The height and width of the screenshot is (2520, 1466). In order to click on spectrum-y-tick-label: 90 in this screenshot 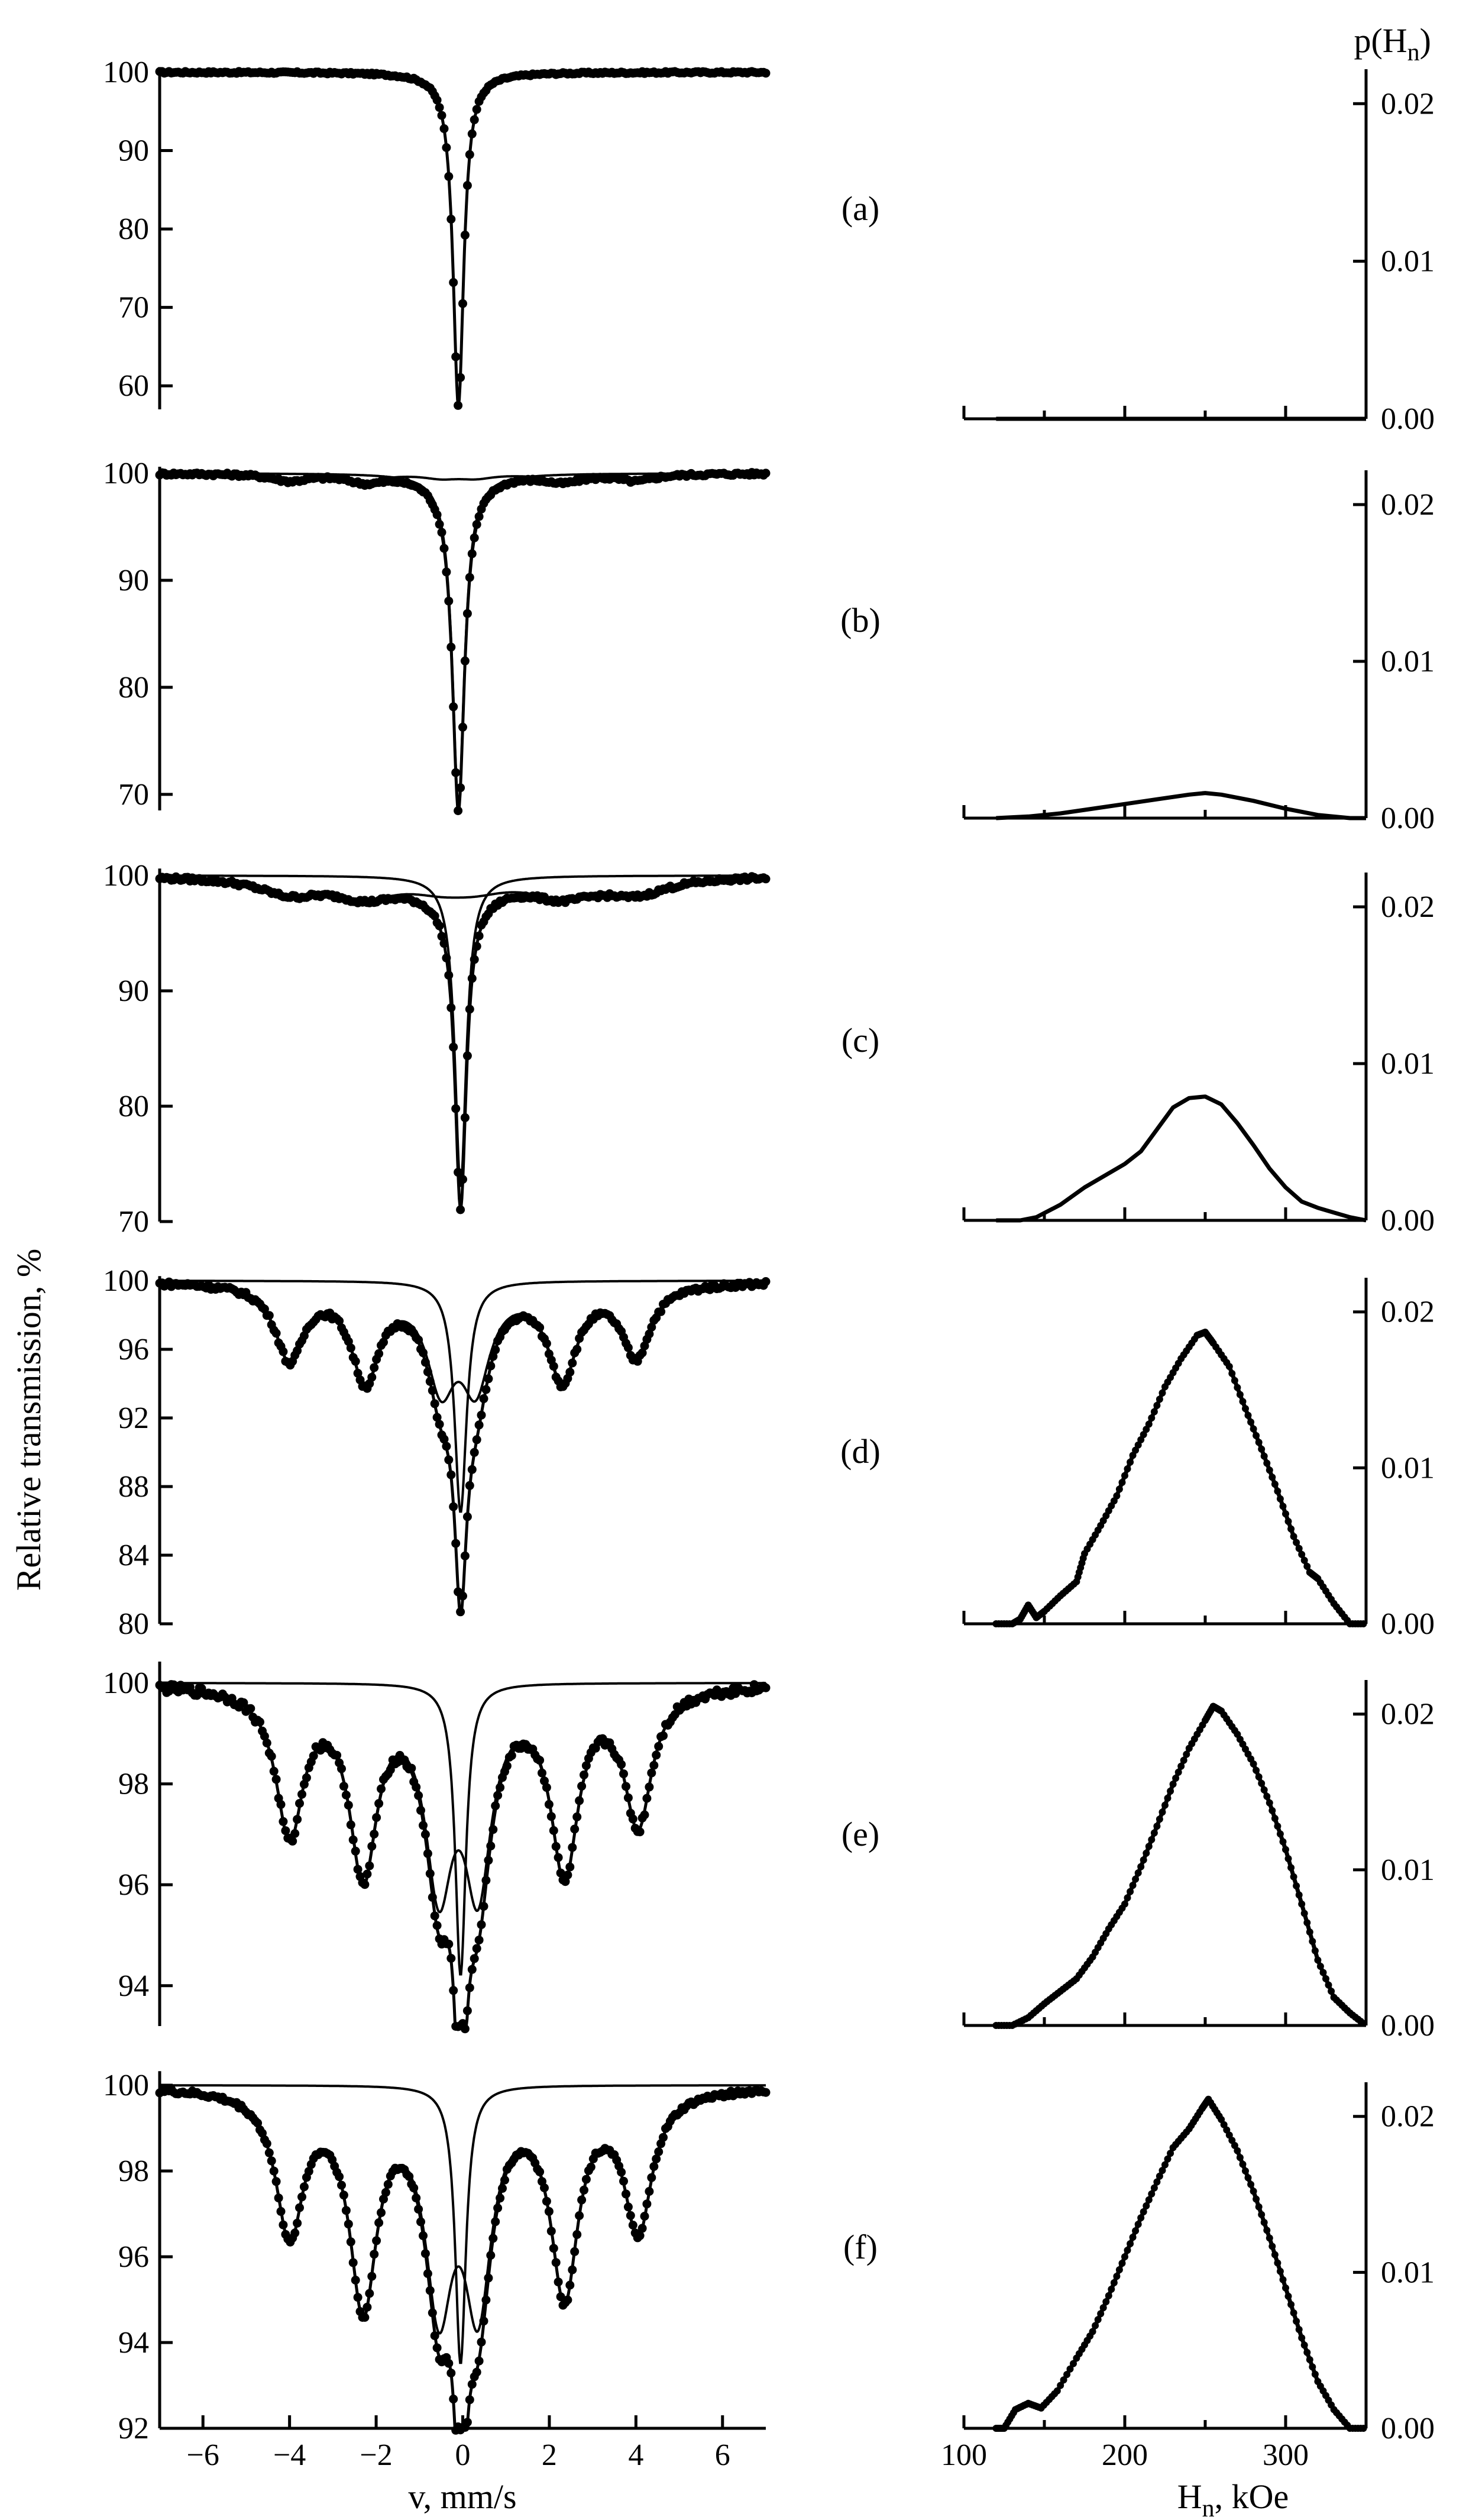, I will do `click(133, 991)`.